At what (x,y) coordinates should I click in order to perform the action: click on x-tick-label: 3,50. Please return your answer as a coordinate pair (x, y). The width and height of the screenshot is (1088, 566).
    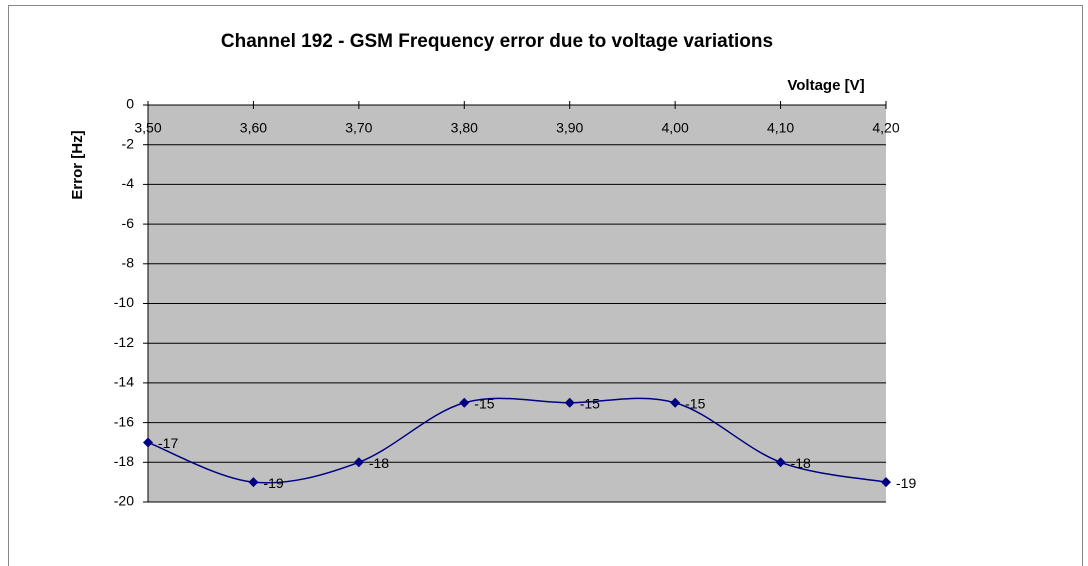
    Looking at the image, I should click on (147, 128).